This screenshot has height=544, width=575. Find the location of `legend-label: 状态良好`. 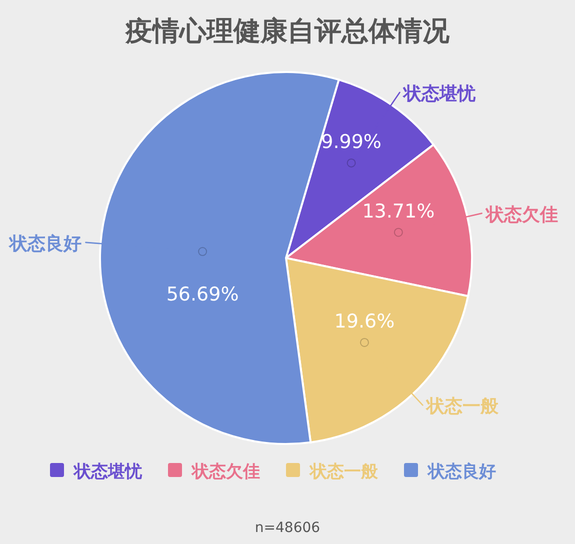

legend-label: 状态良好 is located at coordinates (461, 472).